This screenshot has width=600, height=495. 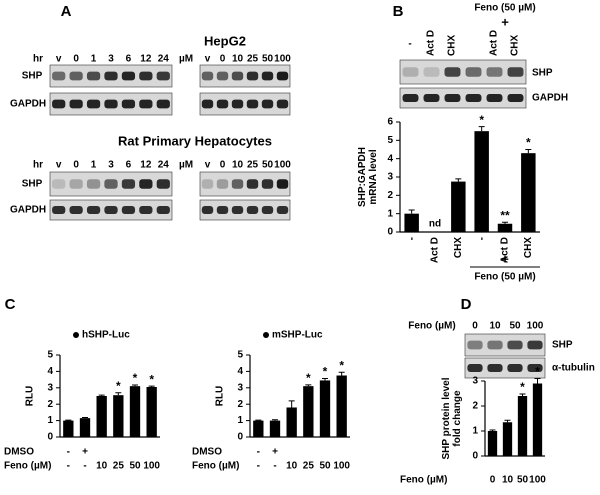 What do you see at coordinates (10, 304) in the screenshot?
I see `panel-label: C` at bounding box center [10, 304].